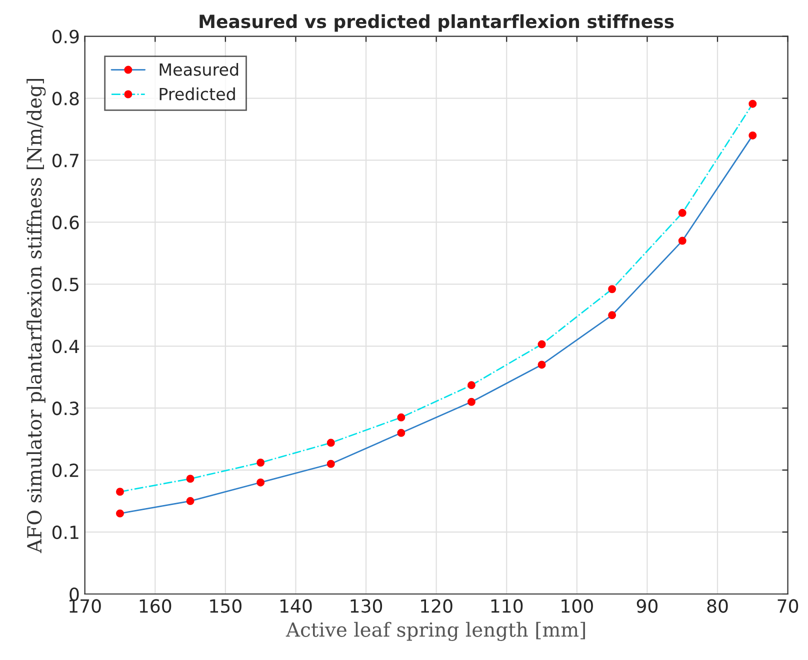  What do you see at coordinates (717, 606) in the screenshot?
I see `x-tick-label: 80` at bounding box center [717, 606].